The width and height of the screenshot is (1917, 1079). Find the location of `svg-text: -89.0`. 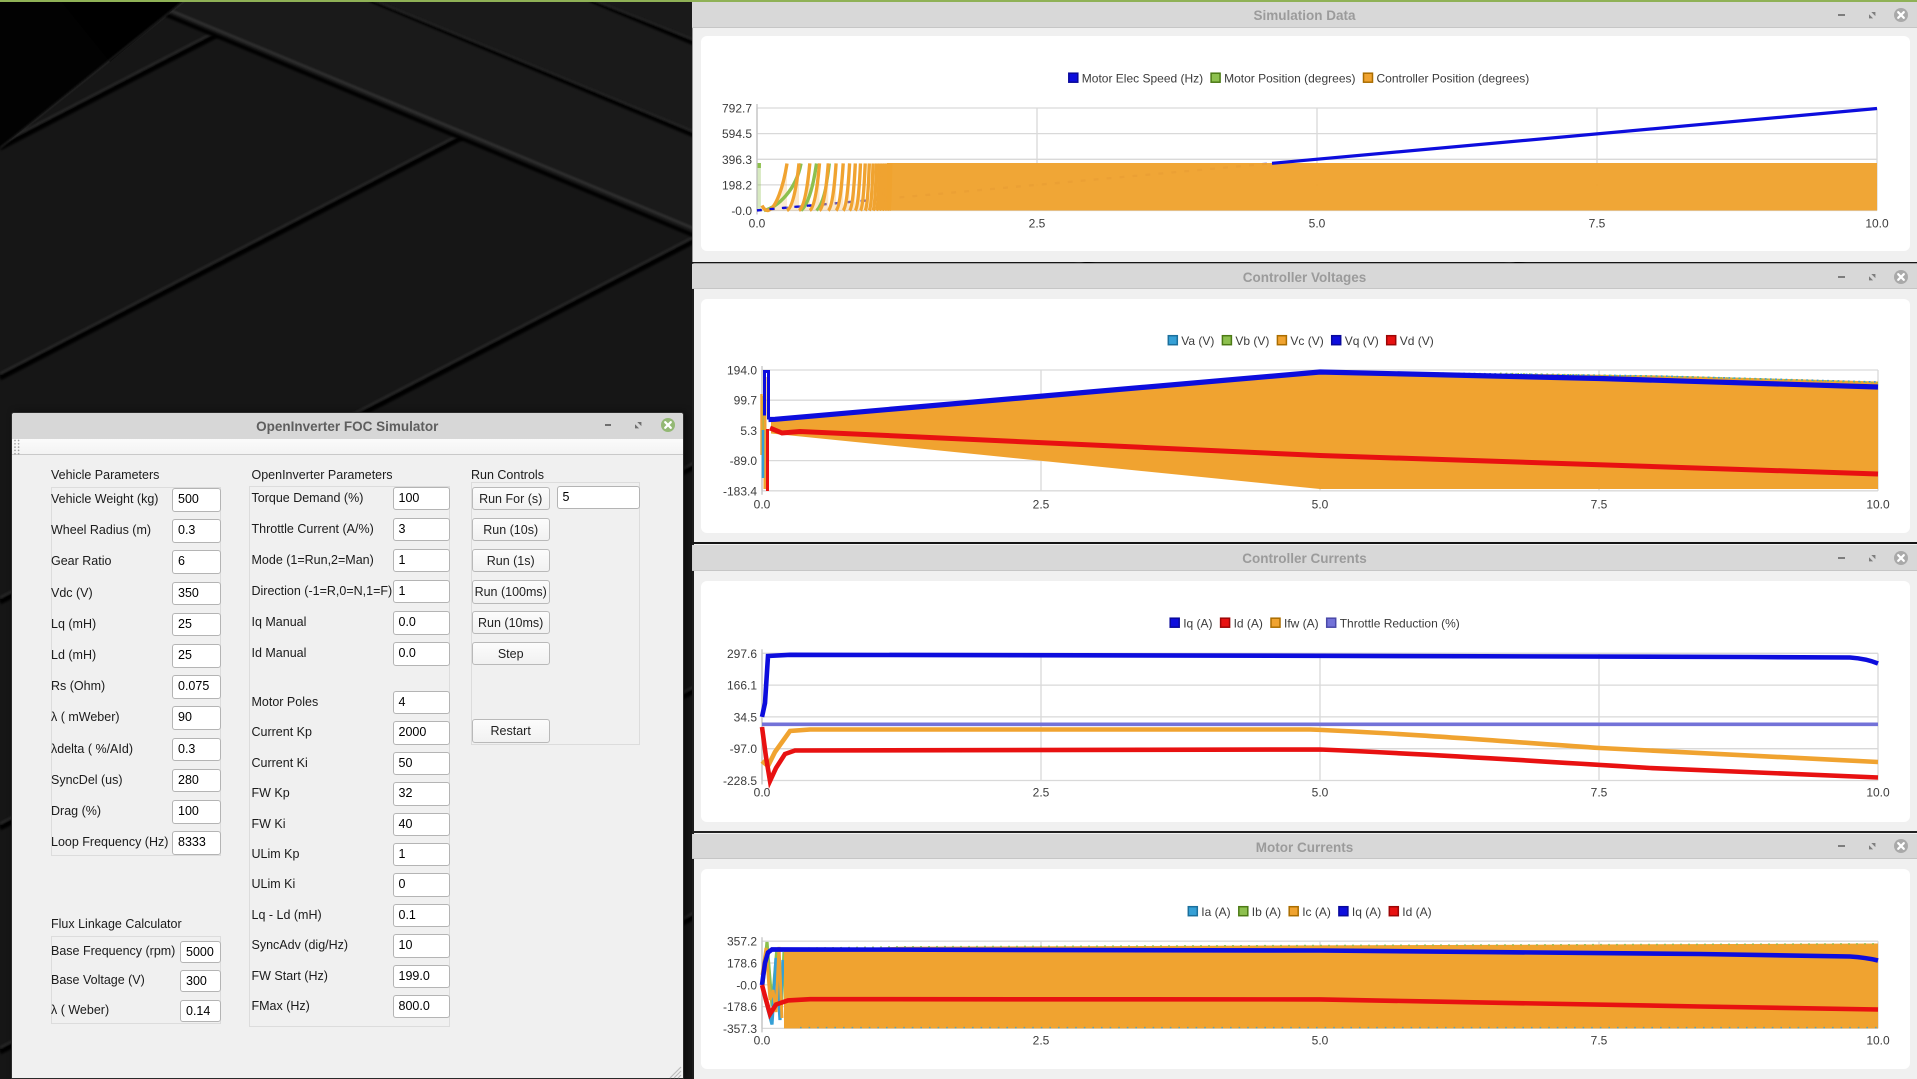

svg-text: -89.0 is located at coordinates (744, 461).